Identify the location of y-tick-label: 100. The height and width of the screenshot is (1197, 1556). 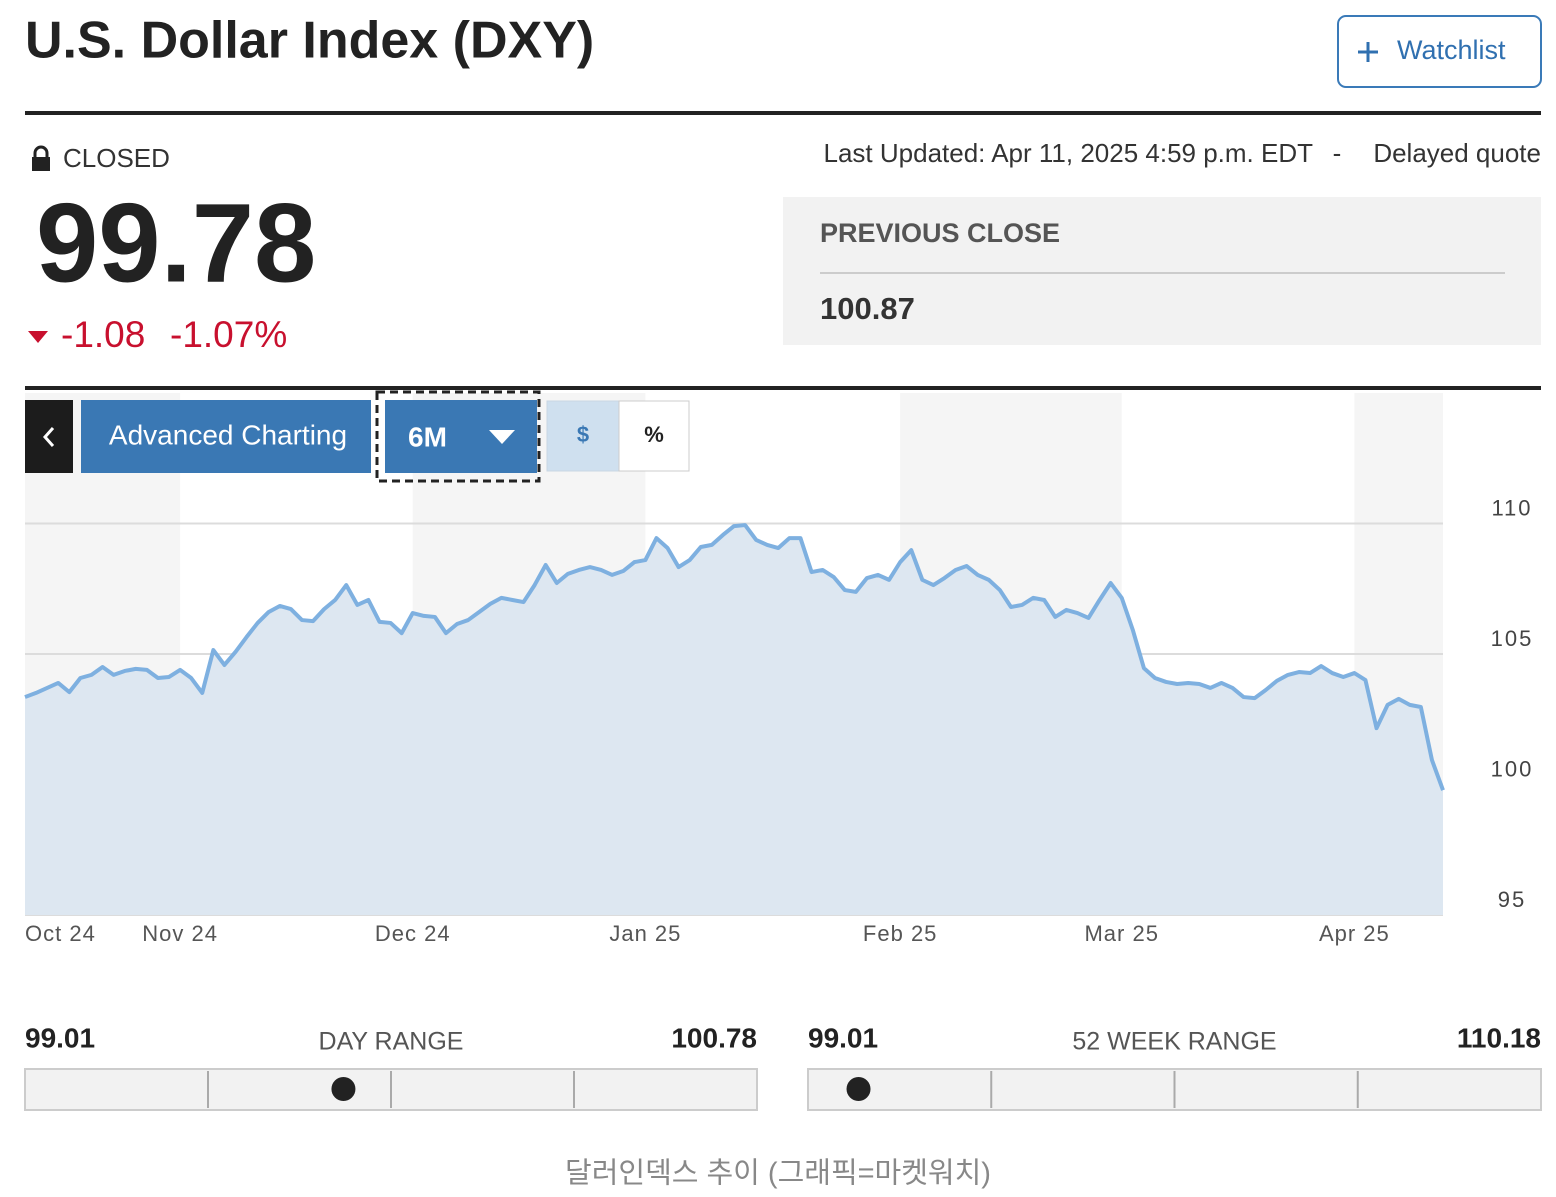
(1512, 768).